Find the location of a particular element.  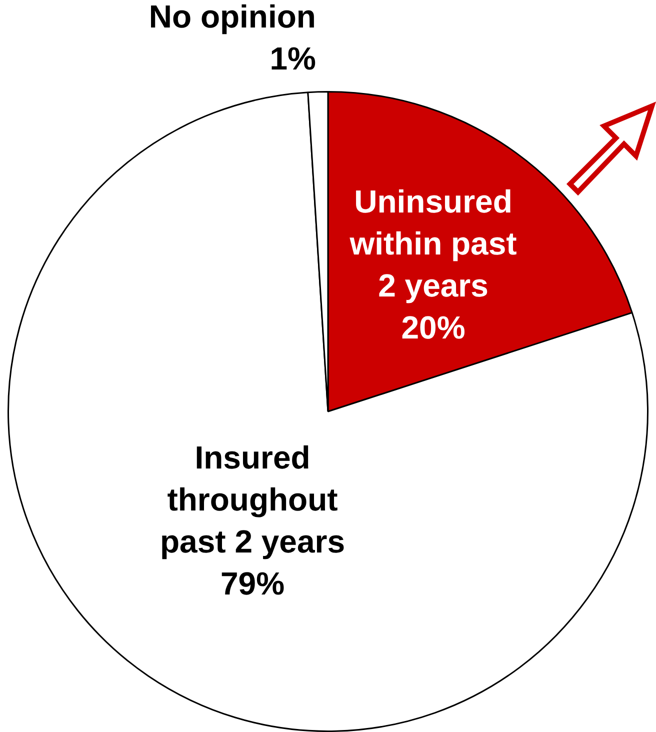

data-label: 1% is located at coordinates (293, 58).